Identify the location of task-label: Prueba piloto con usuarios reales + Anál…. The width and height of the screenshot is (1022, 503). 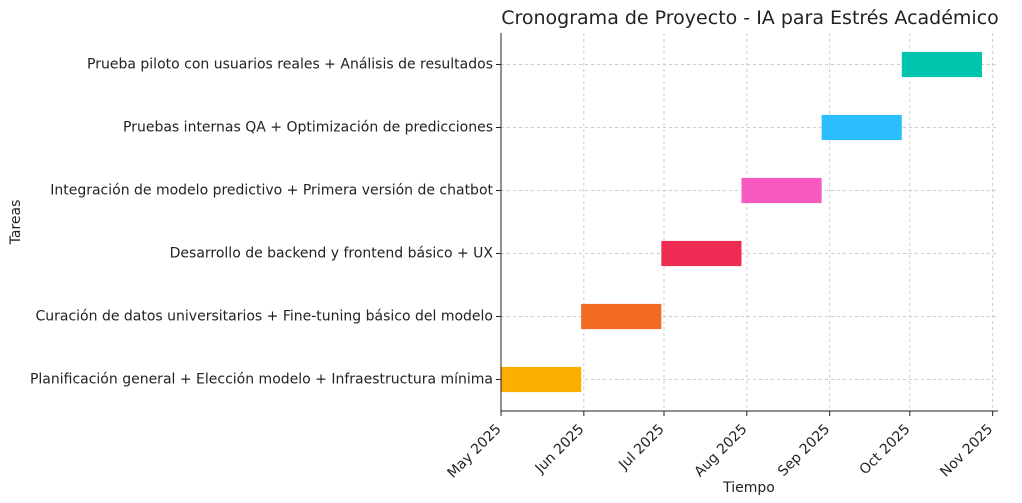
(290, 65).